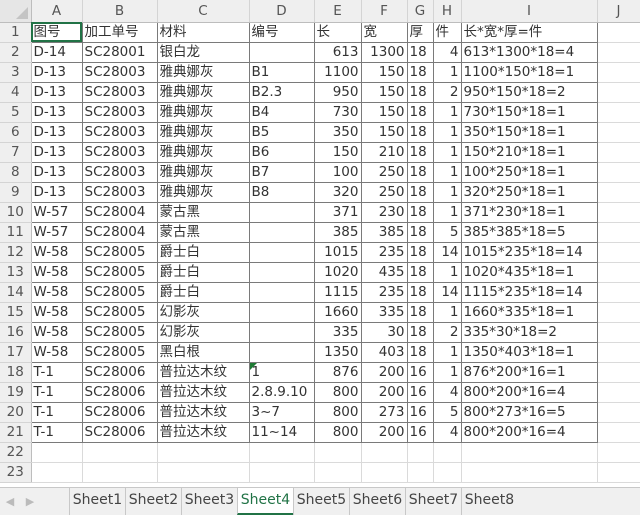  Describe the element at coordinates (16, 132) in the screenshot. I see `row-header: 6` at that location.